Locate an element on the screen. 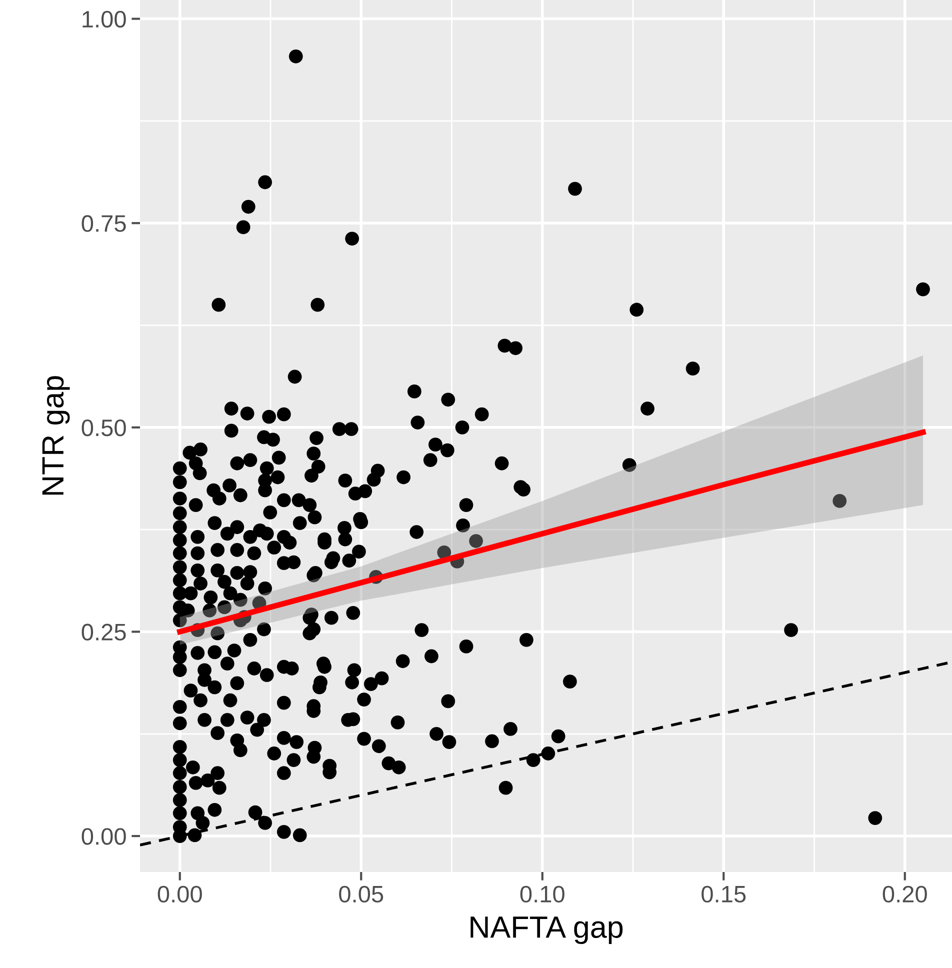 The height and width of the screenshot is (968, 952). x-tick-label: 0.15 is located at coordinates (724, 894).